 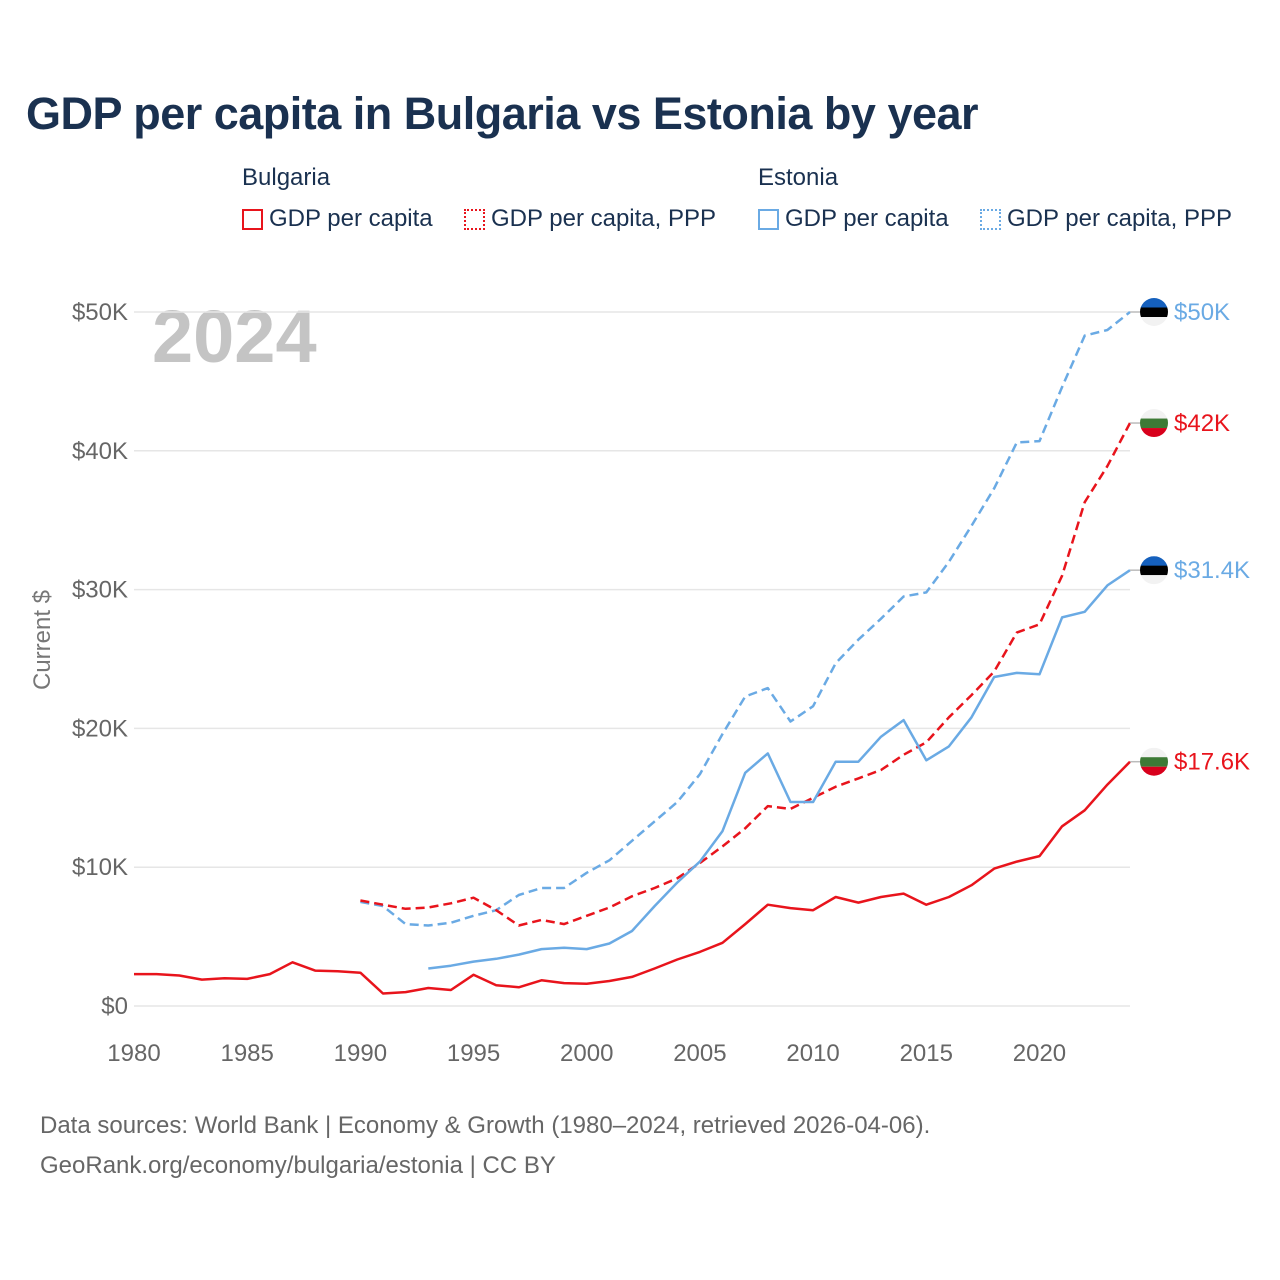 What do you see at coordinates (1202, 423) in the screenshot?
I see `end-value-label: $42K` at bounding box center [1202, 423].